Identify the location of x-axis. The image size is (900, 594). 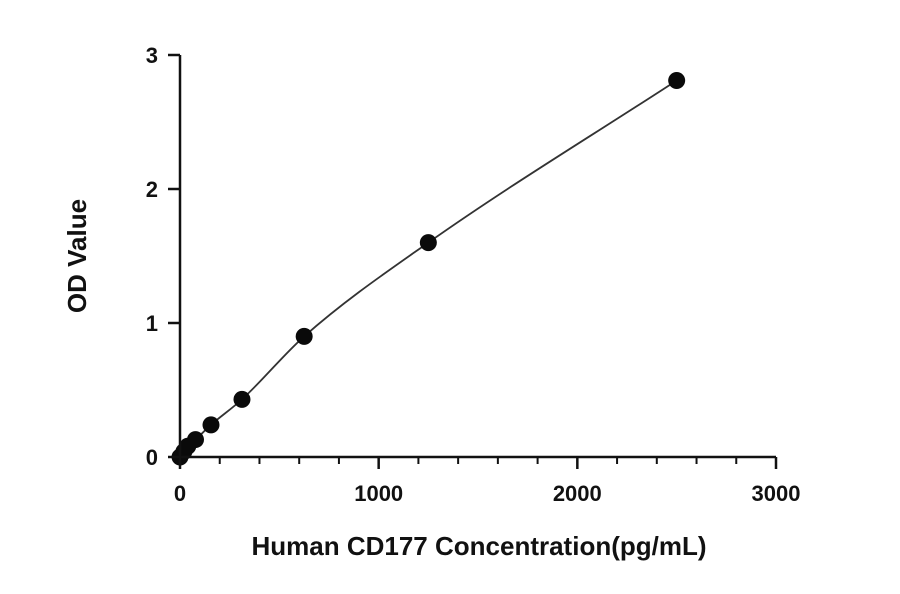
(478, 462).